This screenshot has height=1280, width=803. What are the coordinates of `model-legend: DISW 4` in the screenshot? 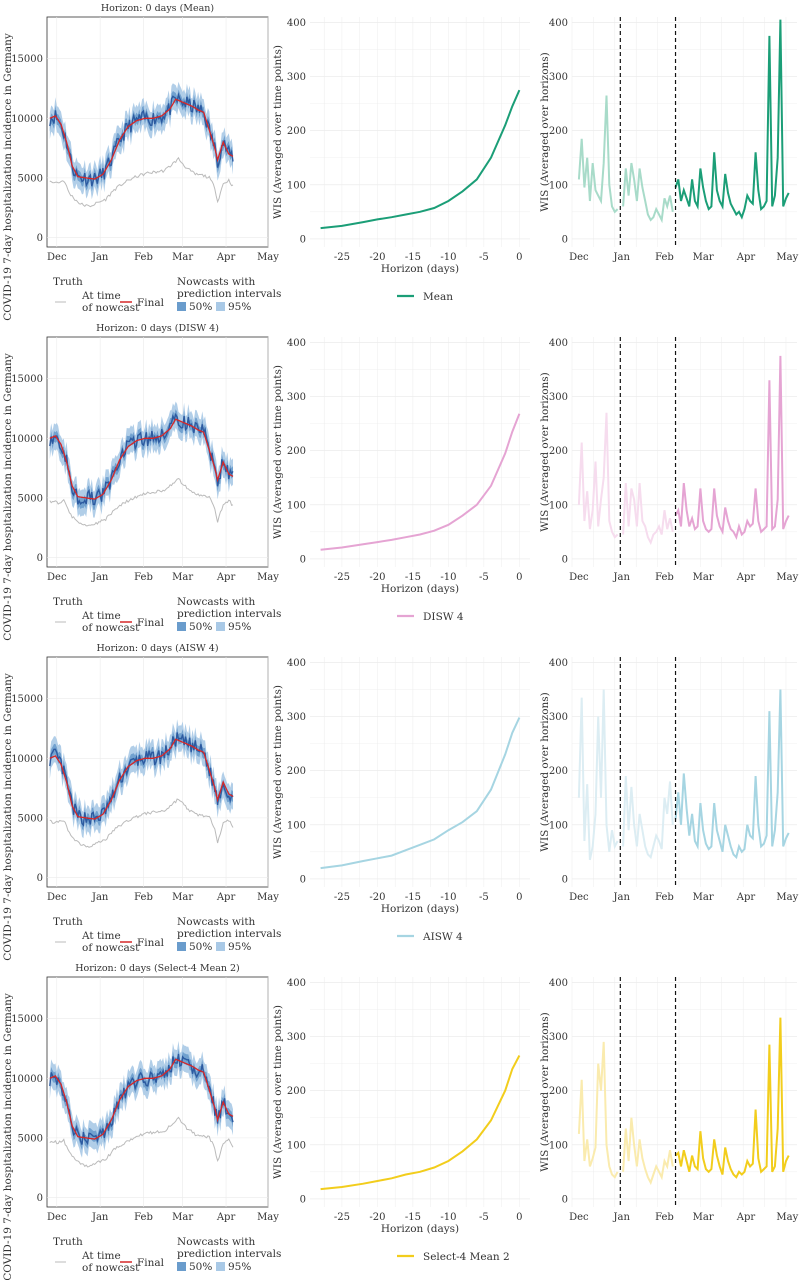 It's located at (430, 617).